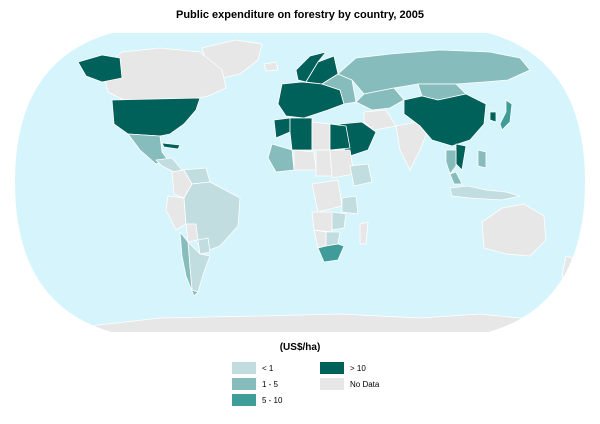 Image resolution: width=600 pixels, height=424 pixels. What do you see at coordinates (380, 120) in the screenshot?
I see `region-iran` at bounding box center [380, 120].